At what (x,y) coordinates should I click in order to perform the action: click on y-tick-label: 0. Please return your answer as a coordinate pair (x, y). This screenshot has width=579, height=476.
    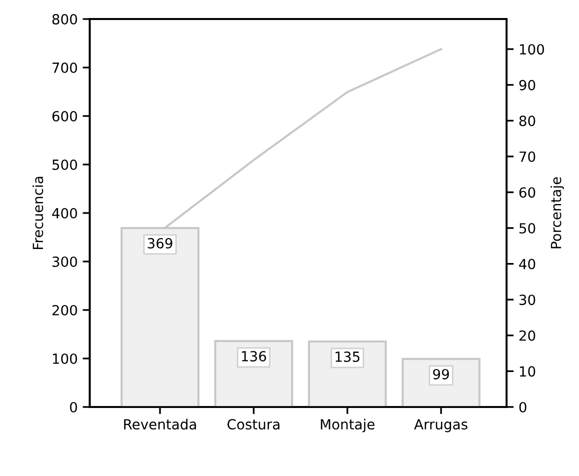
    Looking at the image, I should click on (74, 407).